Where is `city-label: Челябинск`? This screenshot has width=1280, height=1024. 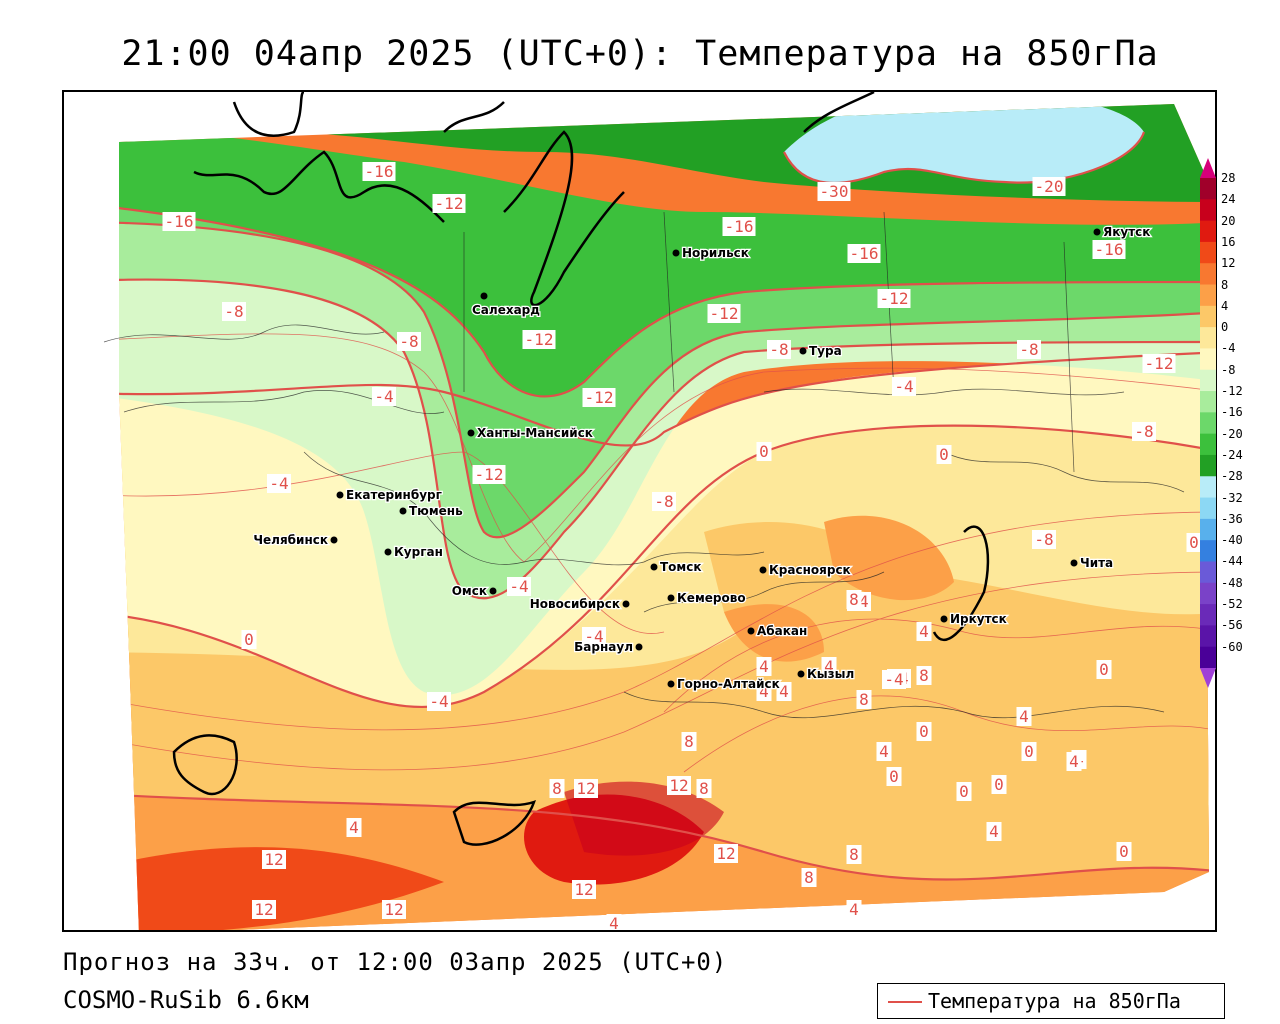
city-label: Челябинск is located at coordinates (290, 540).